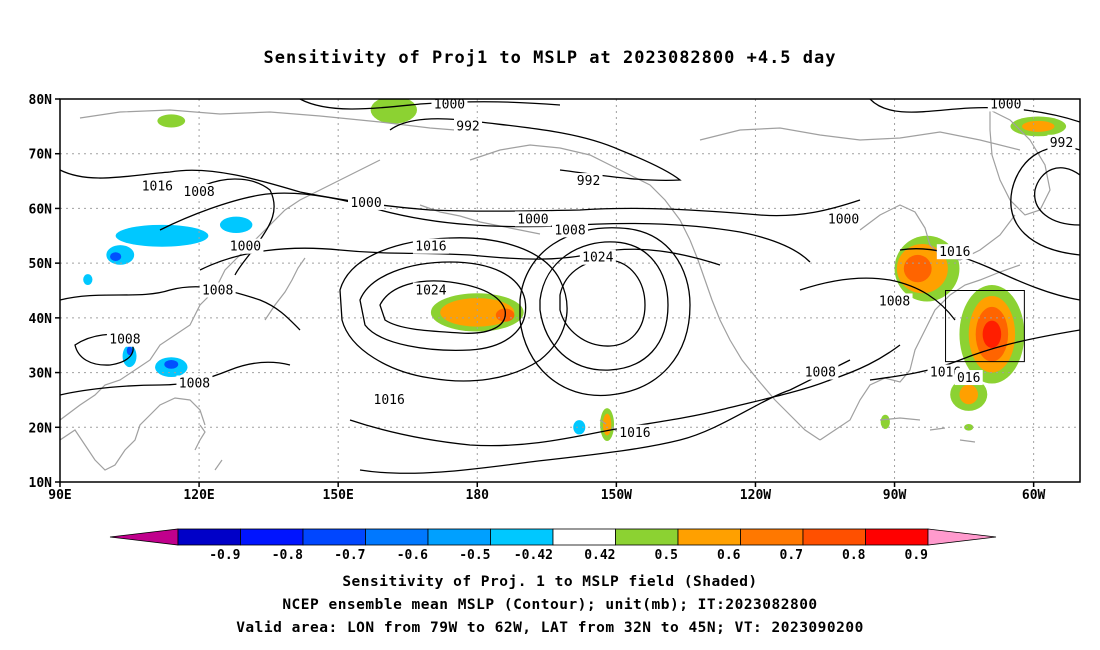  I want to click on contour-label-16: 1024, so click(430, 291).